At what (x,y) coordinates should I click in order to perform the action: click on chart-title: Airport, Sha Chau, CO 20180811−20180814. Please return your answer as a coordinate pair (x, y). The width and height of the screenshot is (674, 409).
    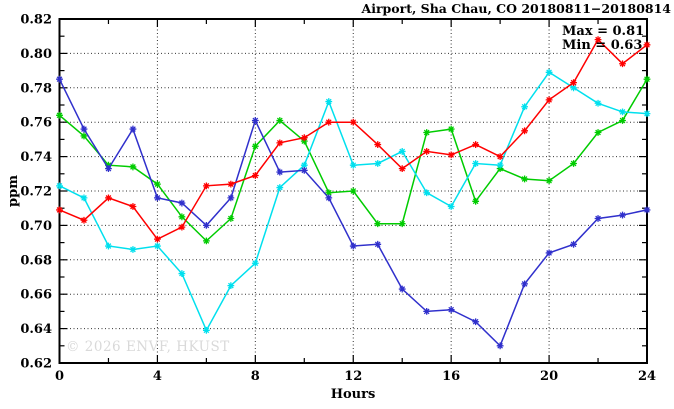
    Looking at the image, I should click on (516, 8).